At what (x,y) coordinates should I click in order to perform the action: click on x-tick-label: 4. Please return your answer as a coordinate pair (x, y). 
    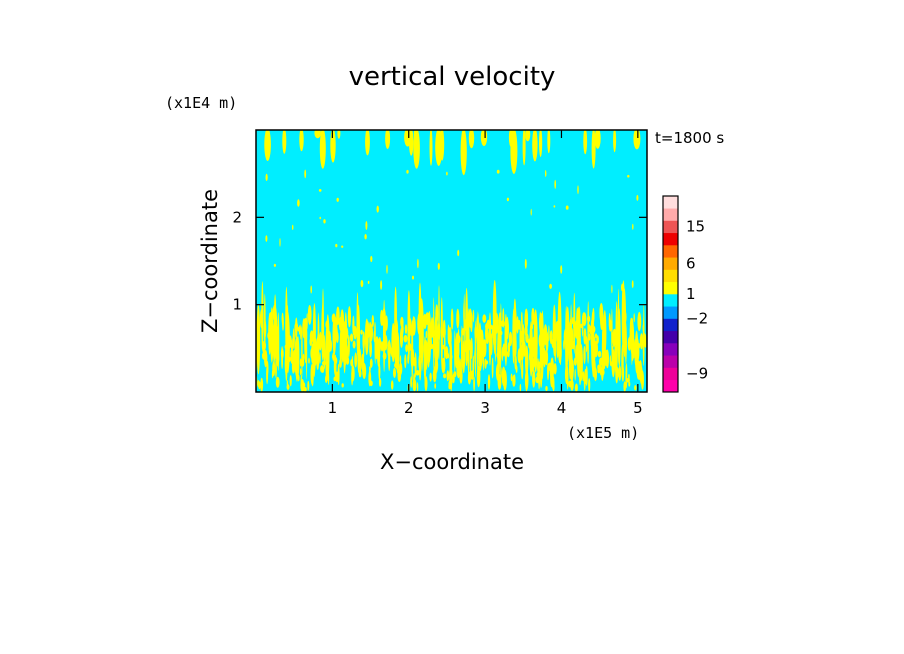
    Looking at the image, I should click on (562, 408).